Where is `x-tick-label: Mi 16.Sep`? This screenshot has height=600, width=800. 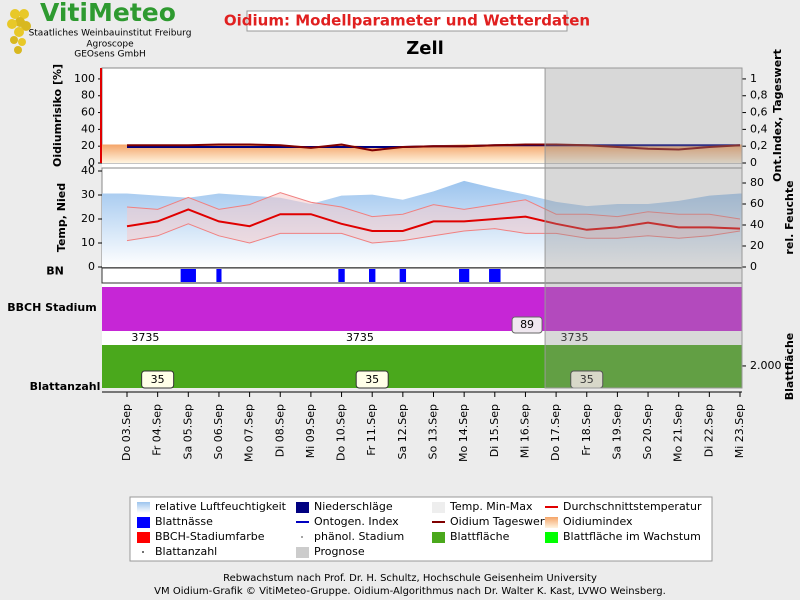
x-tick-label: Mi 16.Sep is located at coordinates (524, 431).